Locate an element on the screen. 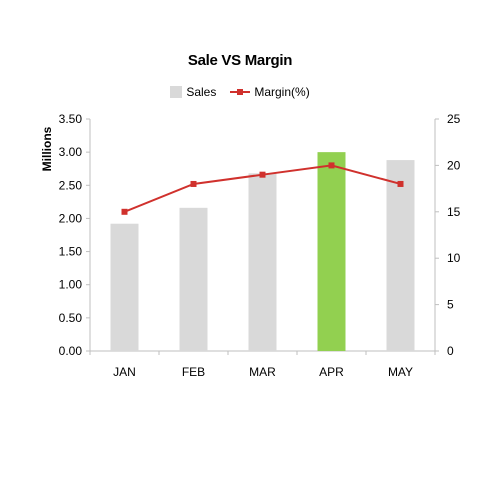 The width and height of the screenshot is (480, 480). legend: Sales Margin(%) is located at coordinates (240, 92).